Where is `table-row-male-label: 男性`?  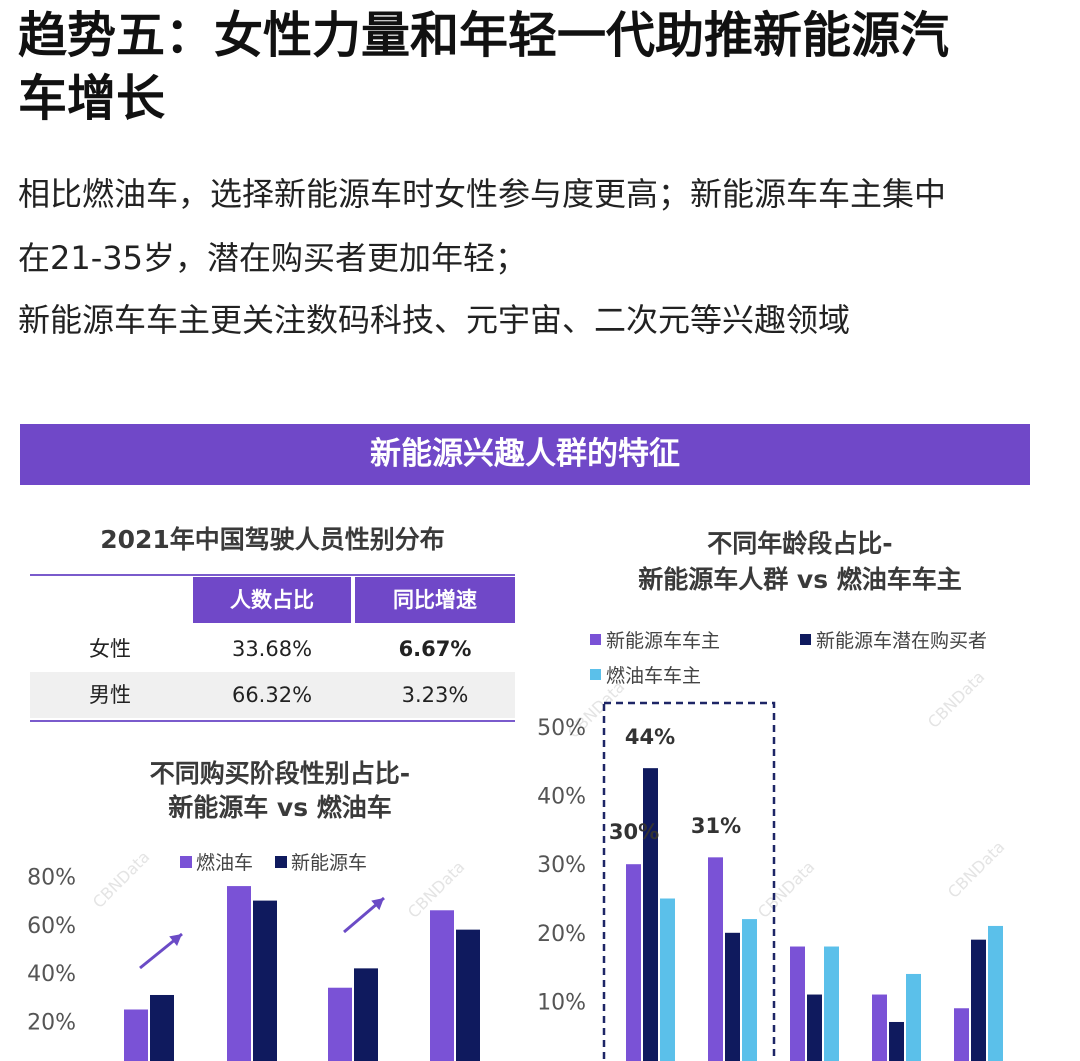
table-row-male-label: 男性 is located at coordinates (110, 695).